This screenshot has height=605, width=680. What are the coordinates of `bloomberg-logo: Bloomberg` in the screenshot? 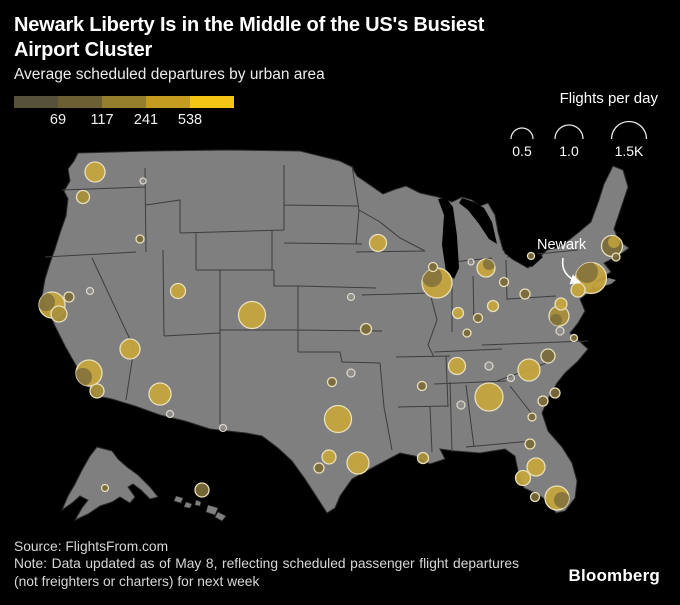 It's located at (614, 575).